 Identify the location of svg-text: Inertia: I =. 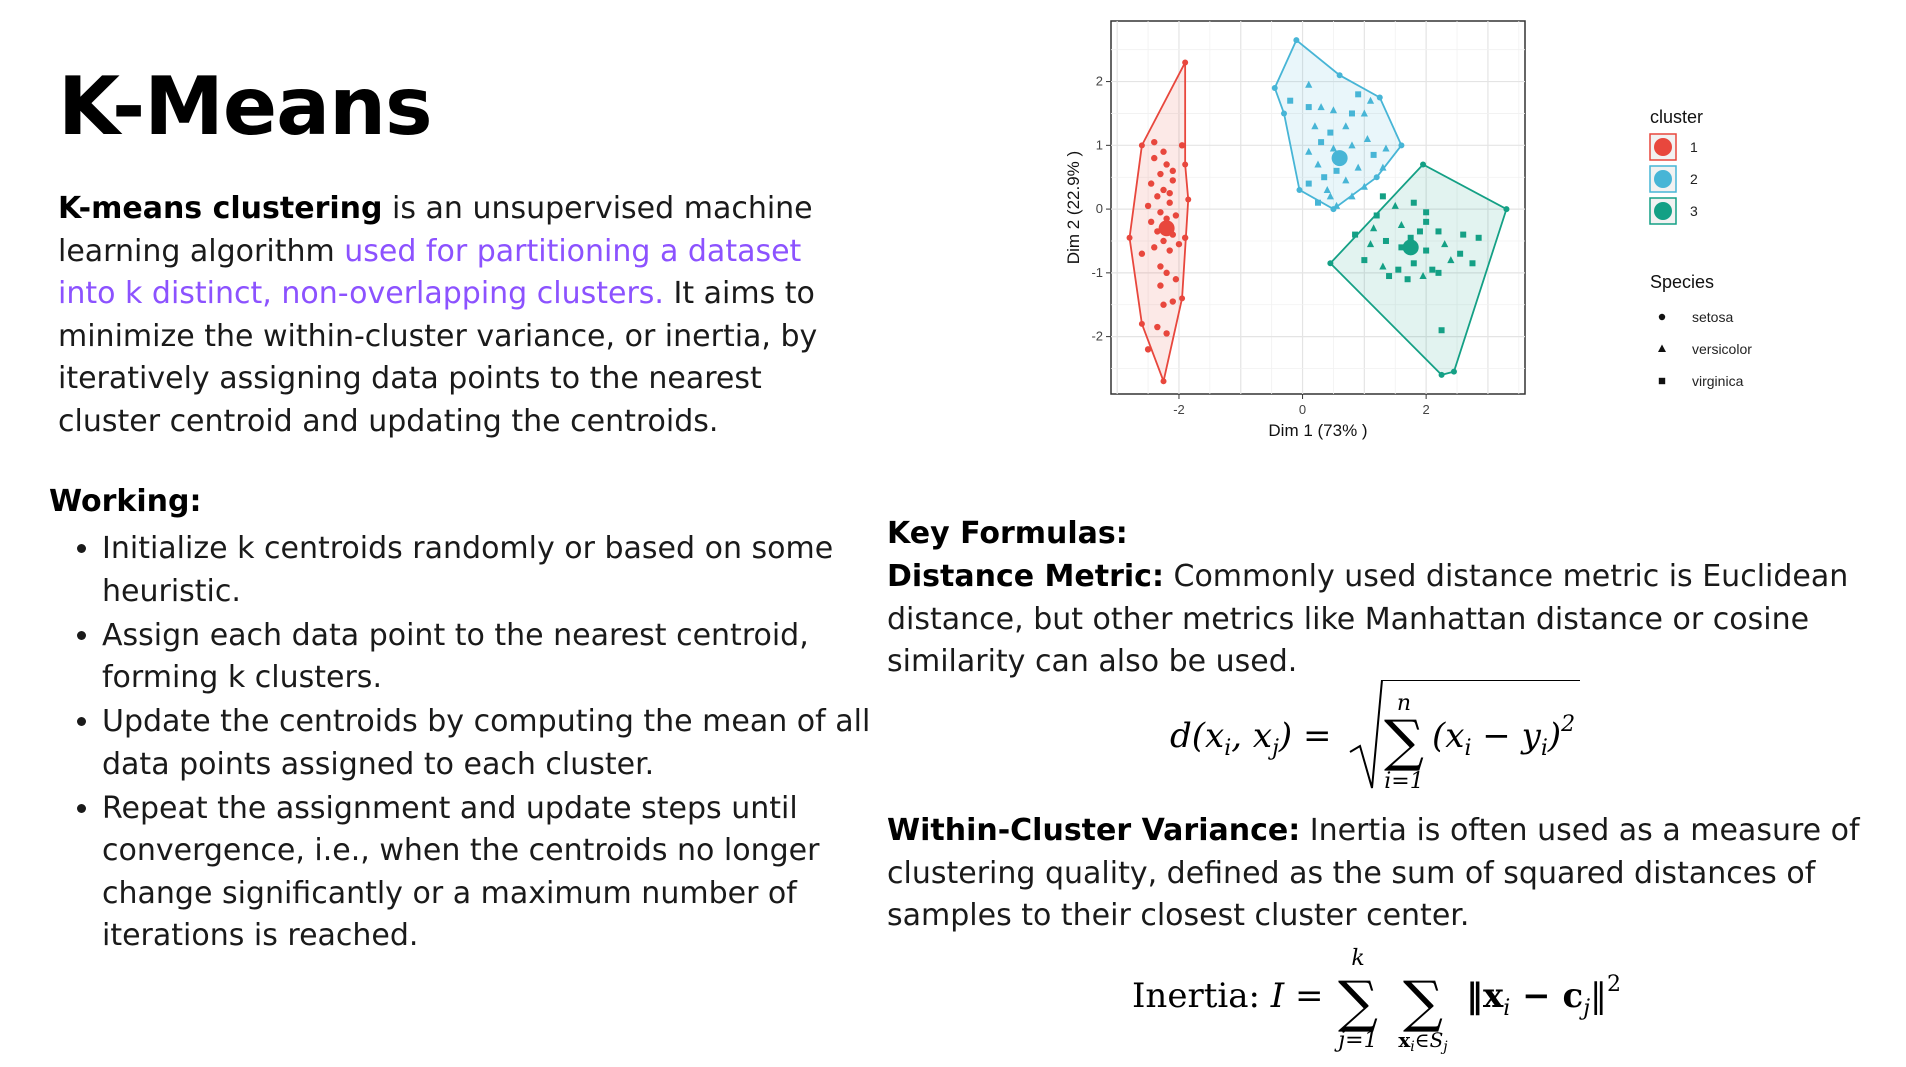
(1228, 996).